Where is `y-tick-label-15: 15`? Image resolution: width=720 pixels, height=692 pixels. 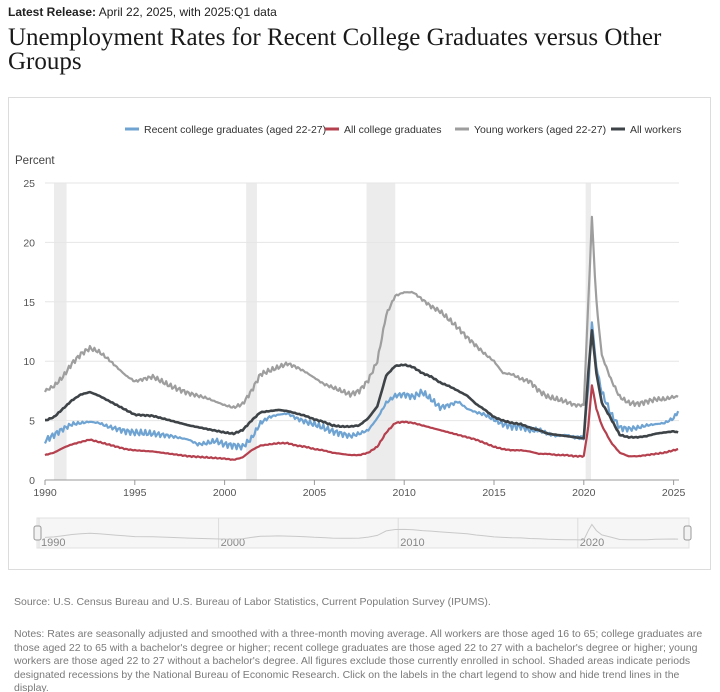
y-tick-label-15: 15 is located at coordinates (29, 303).